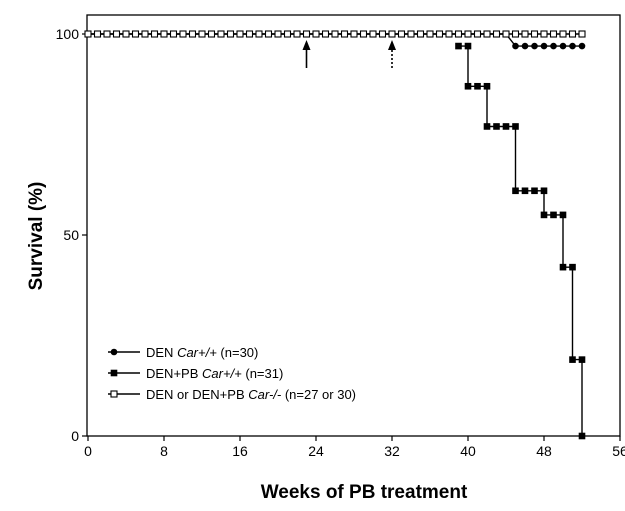 The height and width of the screenshot is (511, 625). I want to click on legend-label: DEN+PB Car+/+ (n=31), so click(214, 373).